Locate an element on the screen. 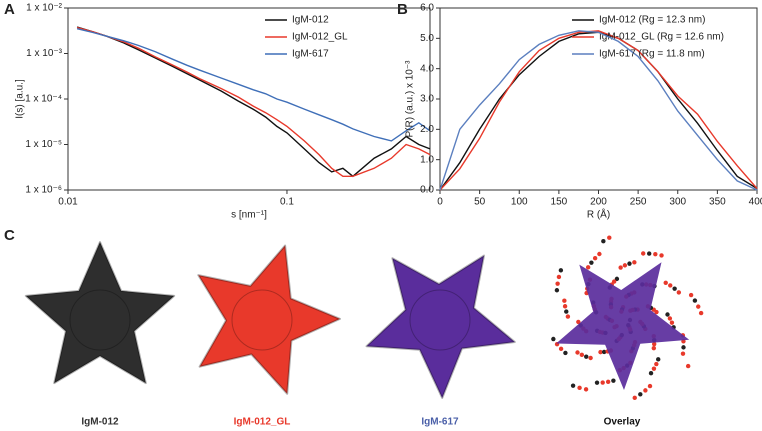 The height and width of the screenshot is (431, 762). x-tick-label: 400 is located at coordinates (755, 202).